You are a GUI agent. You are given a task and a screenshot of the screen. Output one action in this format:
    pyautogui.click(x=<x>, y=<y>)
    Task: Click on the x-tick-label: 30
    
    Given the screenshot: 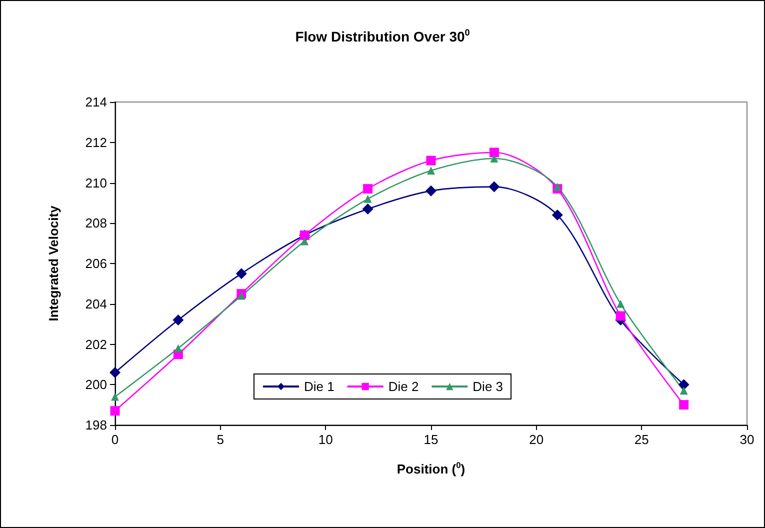 What is the action you would take?
    pyautogui.click(x=747, y=439)
    